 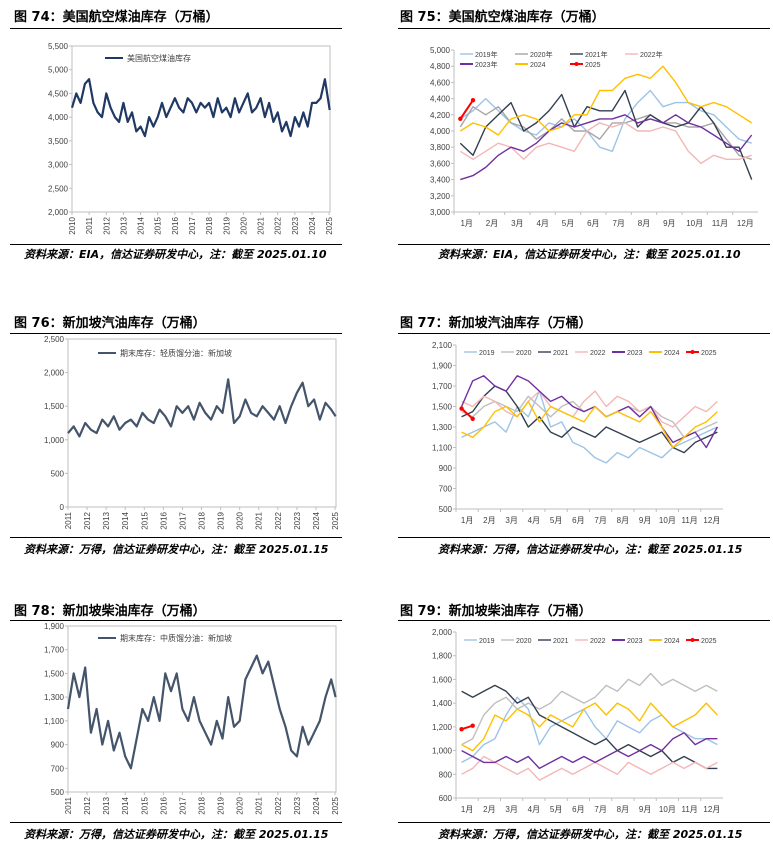 What do you see at coordinates (446, 798) in the screenshot?
I see `y-tick-label: 600` at bounding box center [446, 798].